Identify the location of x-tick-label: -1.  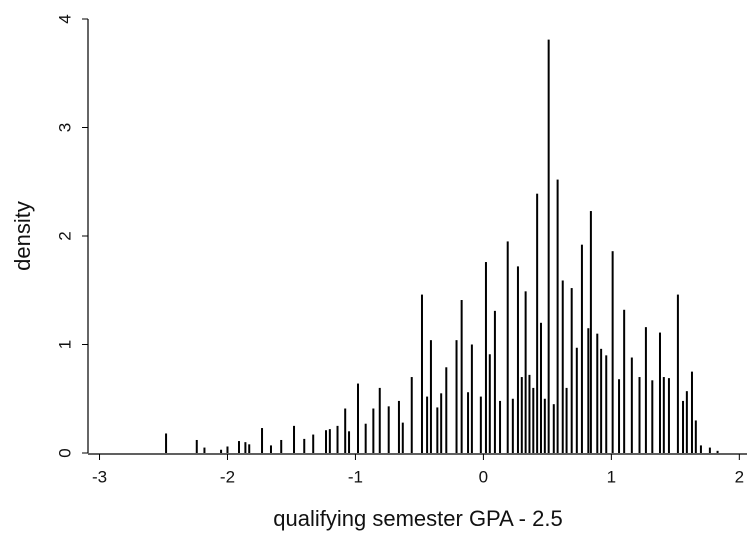
(355, 476).